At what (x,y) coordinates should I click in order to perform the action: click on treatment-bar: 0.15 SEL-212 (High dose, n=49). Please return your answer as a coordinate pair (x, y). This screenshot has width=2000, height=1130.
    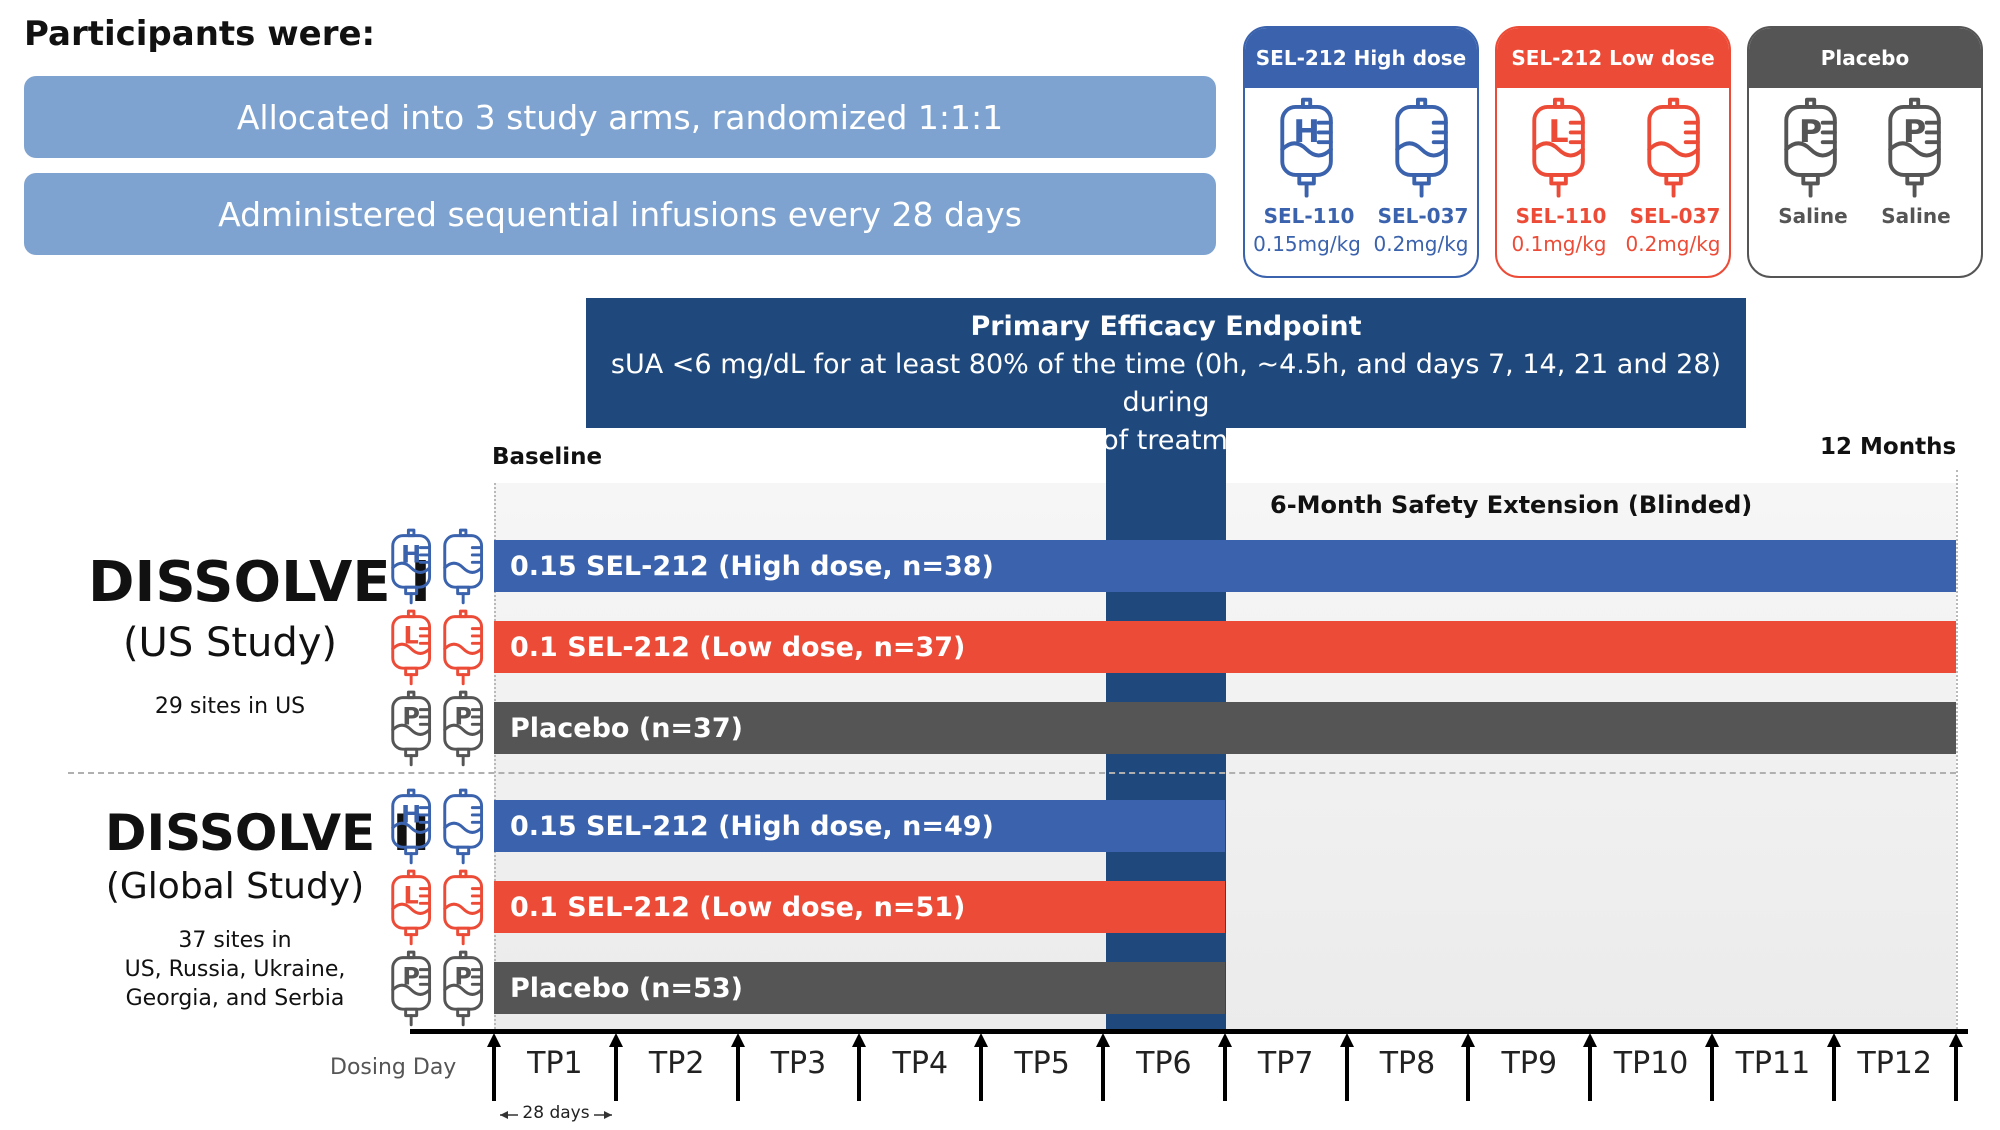
    Looking at the image, I should click on (859, 826).